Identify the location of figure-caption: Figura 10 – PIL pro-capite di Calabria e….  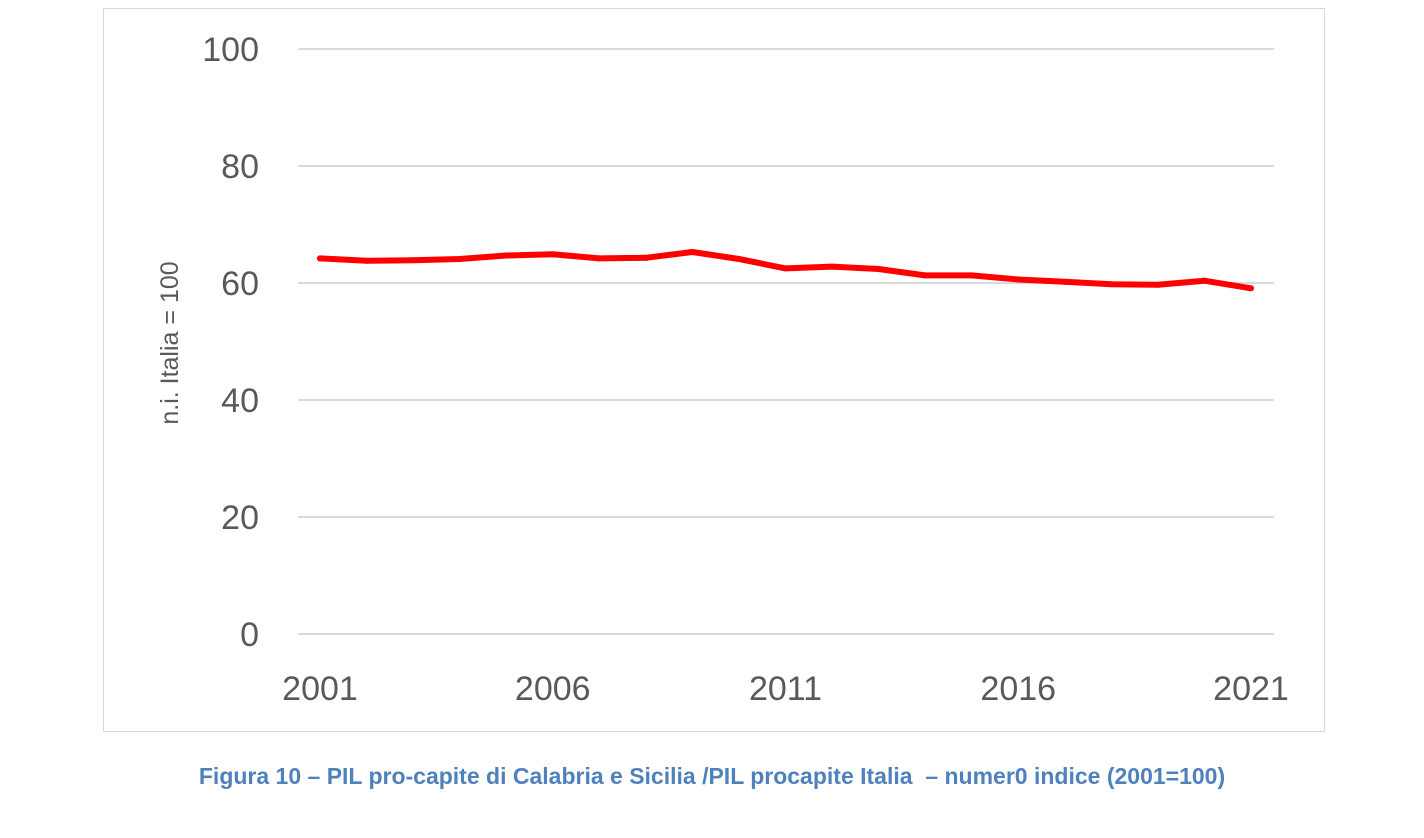
(712, 776).